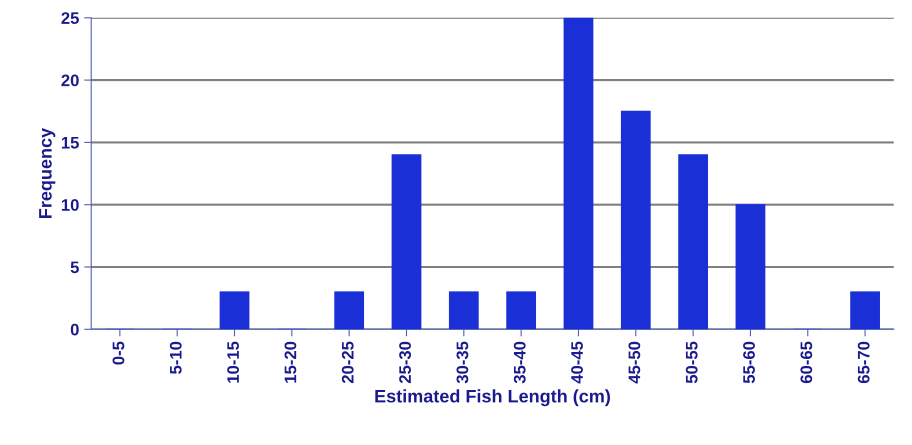 This screenshot has height=445, width=912. I want to click on x-tick-label: 10-15, so click(233, 362).